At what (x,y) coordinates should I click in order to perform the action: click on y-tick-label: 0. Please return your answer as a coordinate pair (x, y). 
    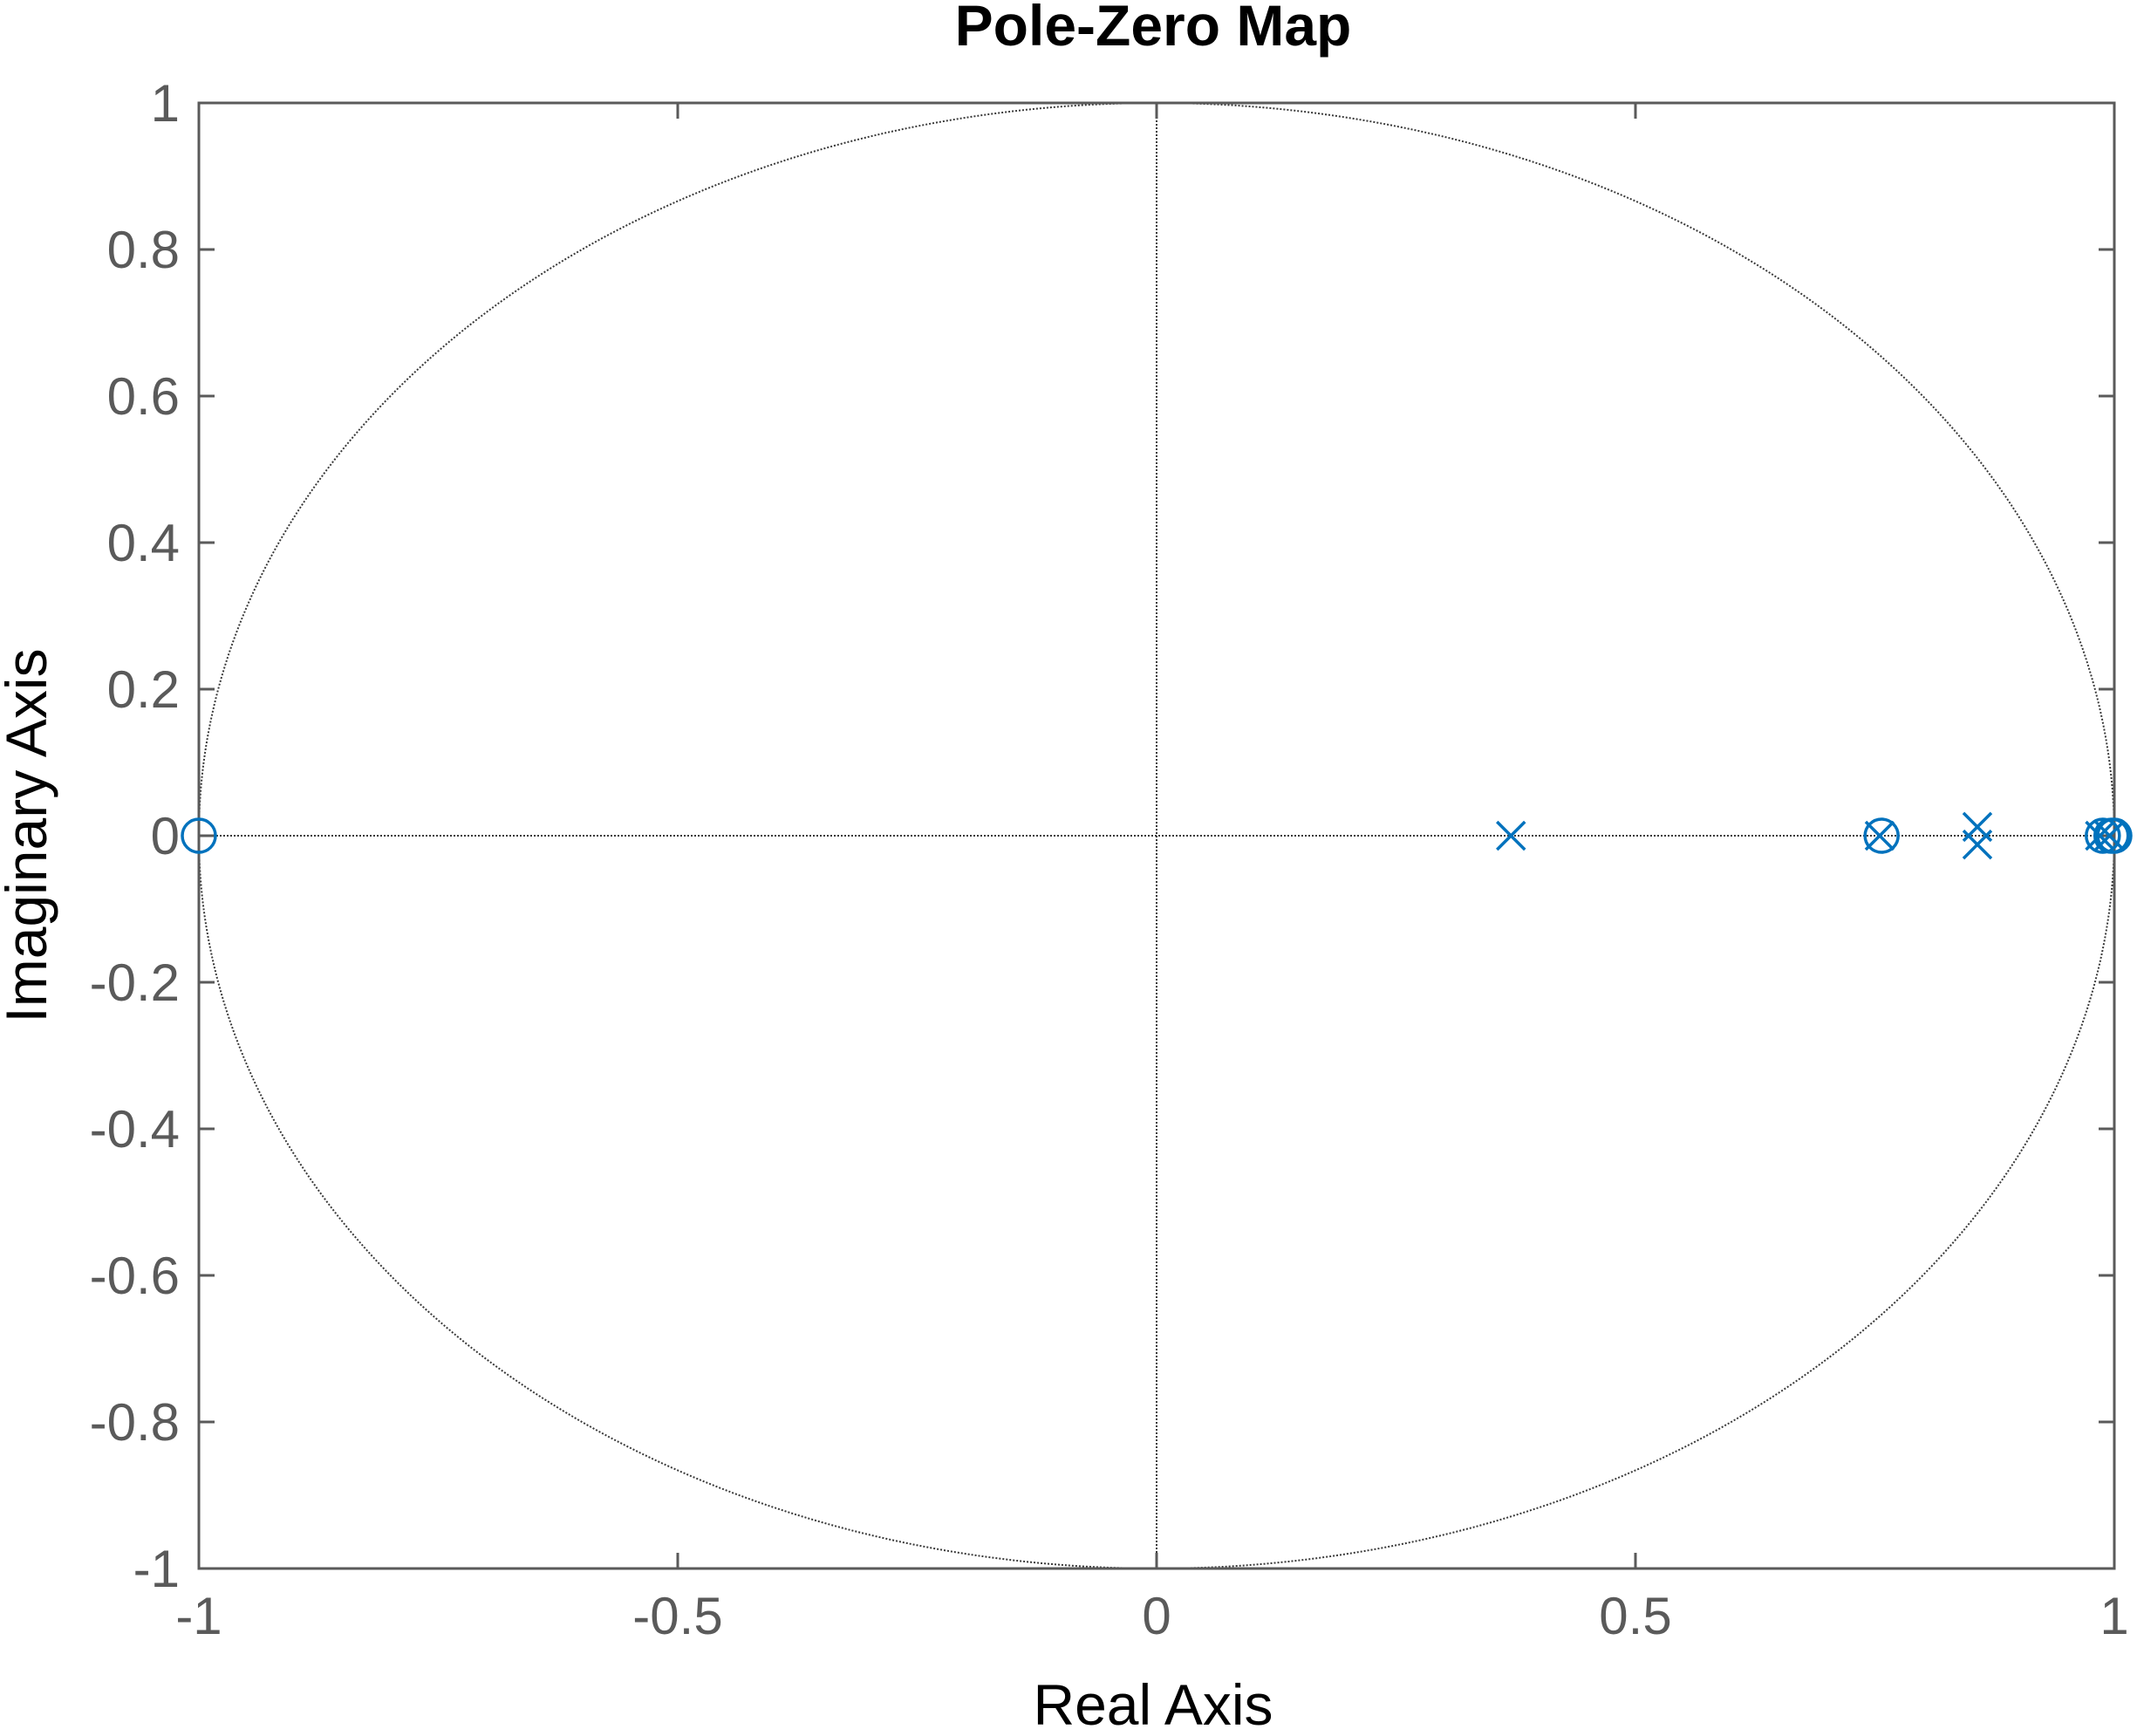
    Looking at the image, I should click on (165, 836).